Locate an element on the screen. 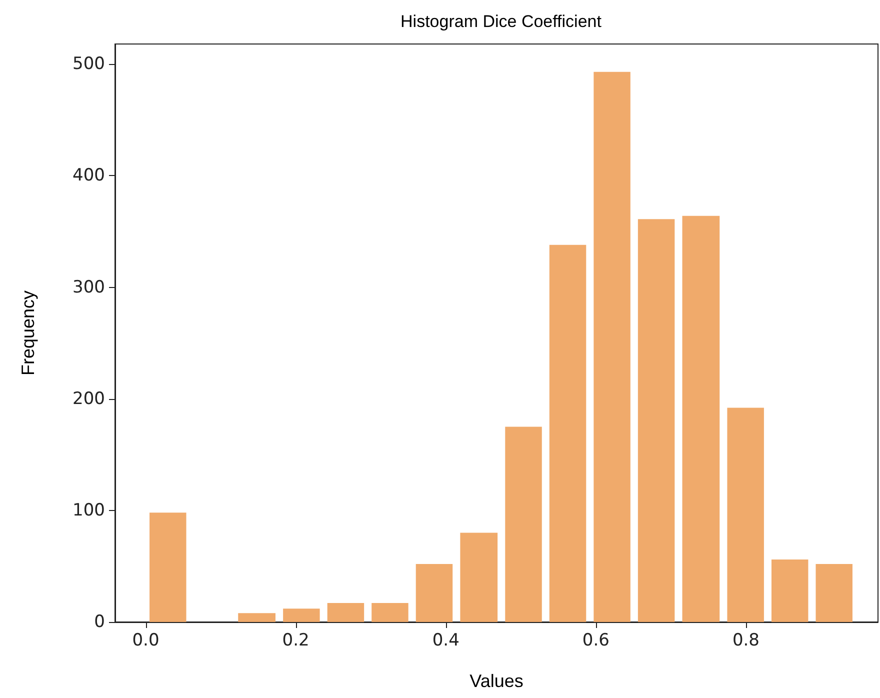 The width and height of the screenshot is (880, 698). y-tick-label: 100 is located at coordinates (88, 510).